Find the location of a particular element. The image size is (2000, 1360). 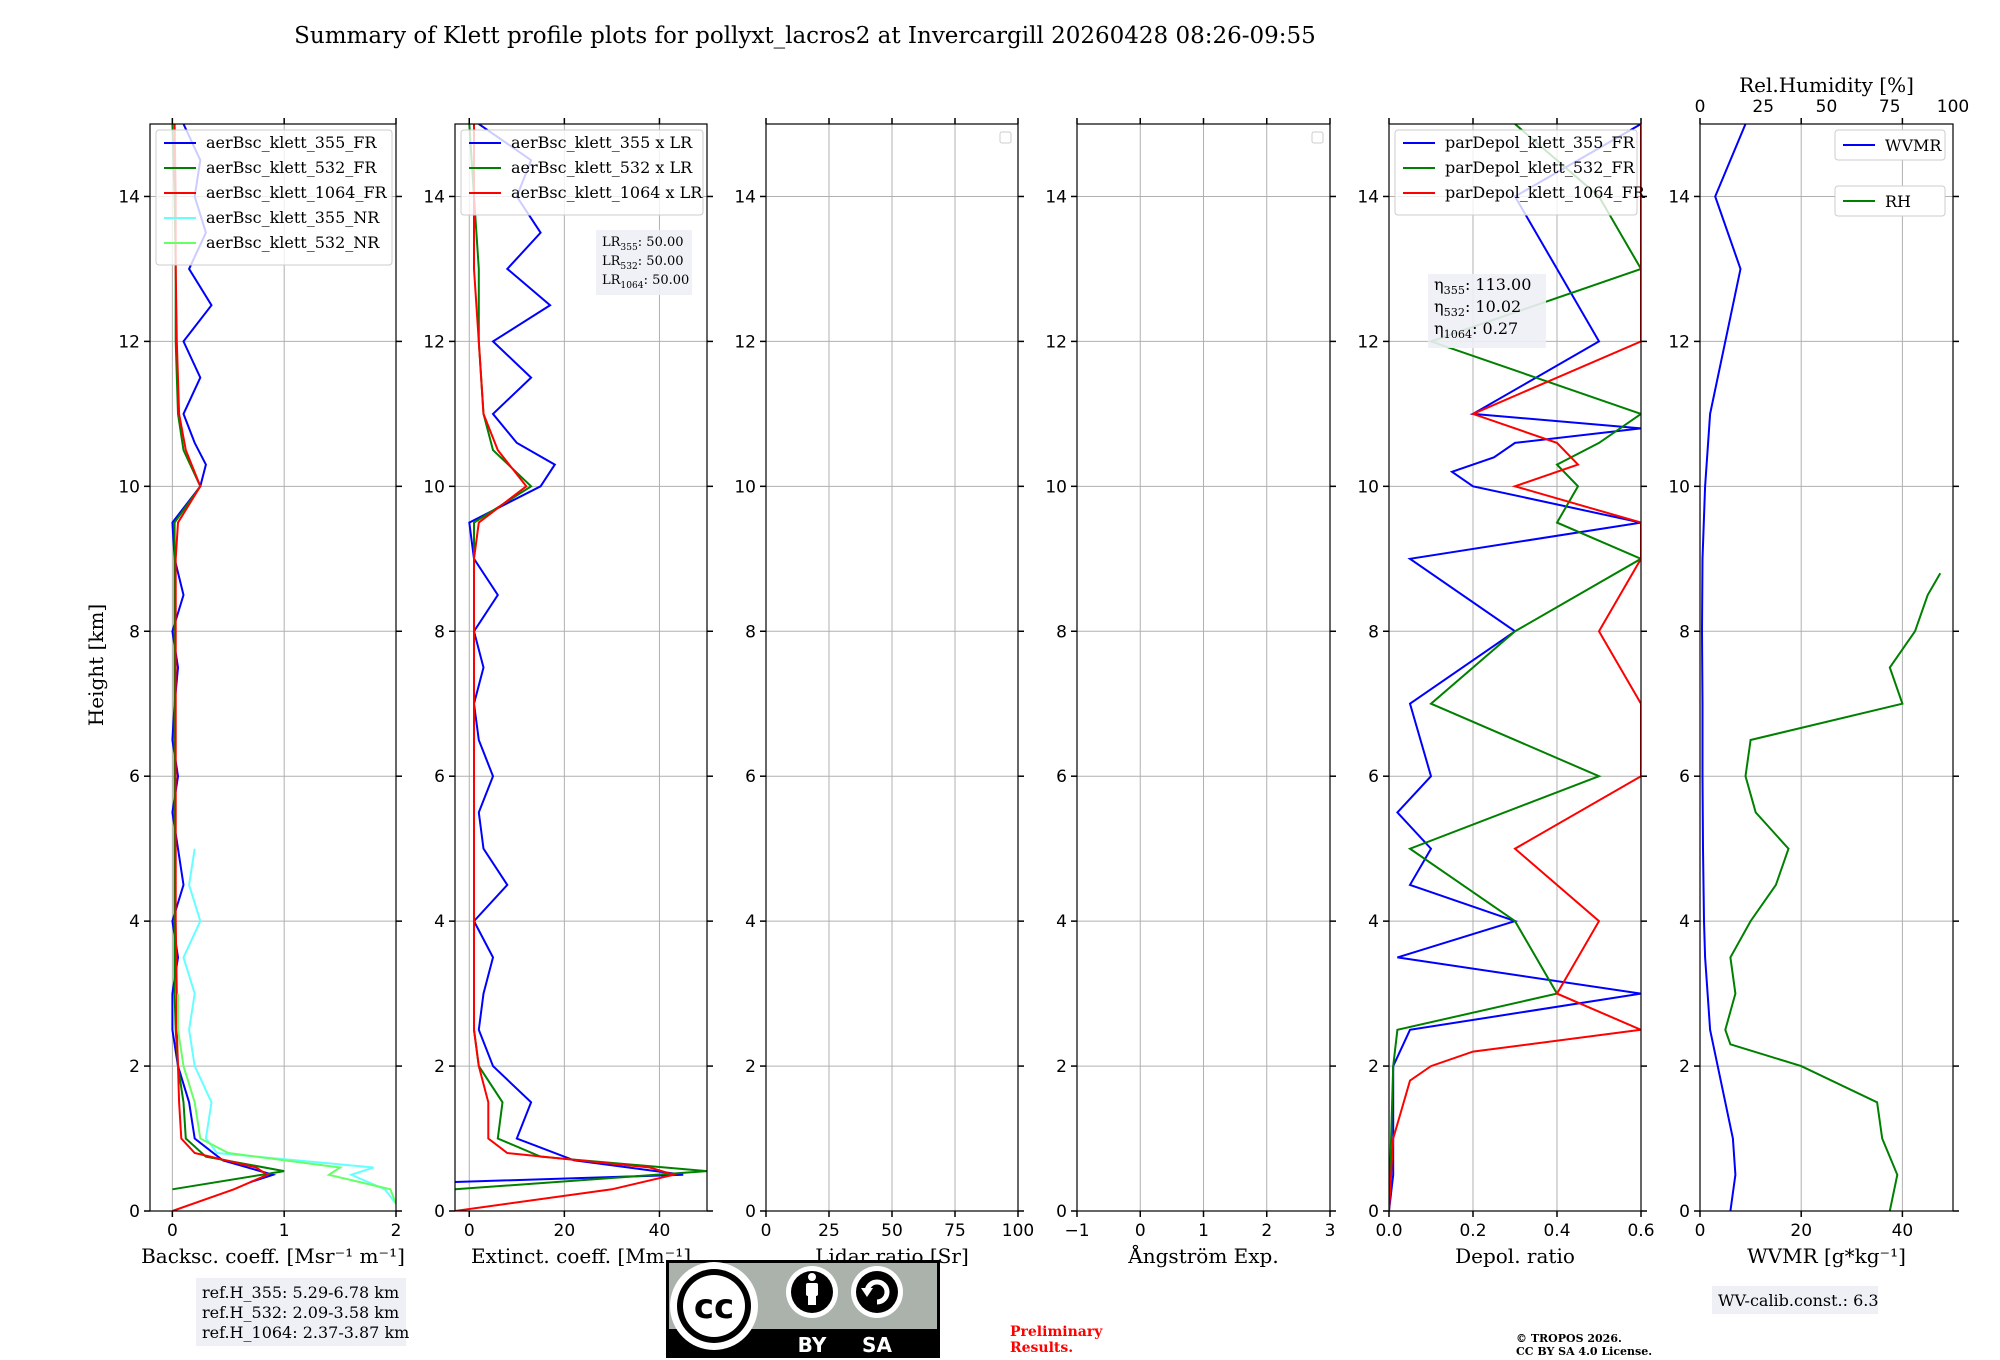

series-line-aerBsc_klett_355_FR is located at coordinates (224, 653).